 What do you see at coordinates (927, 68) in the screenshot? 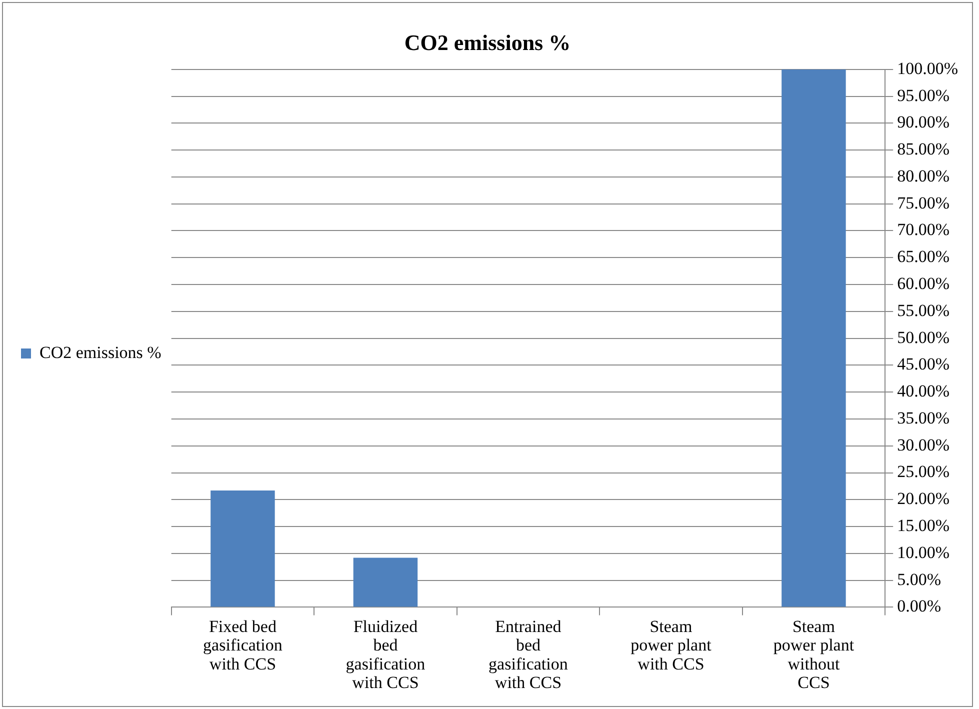
I see `y-tick-label: 100.00%` at bounding box center [927, 68].